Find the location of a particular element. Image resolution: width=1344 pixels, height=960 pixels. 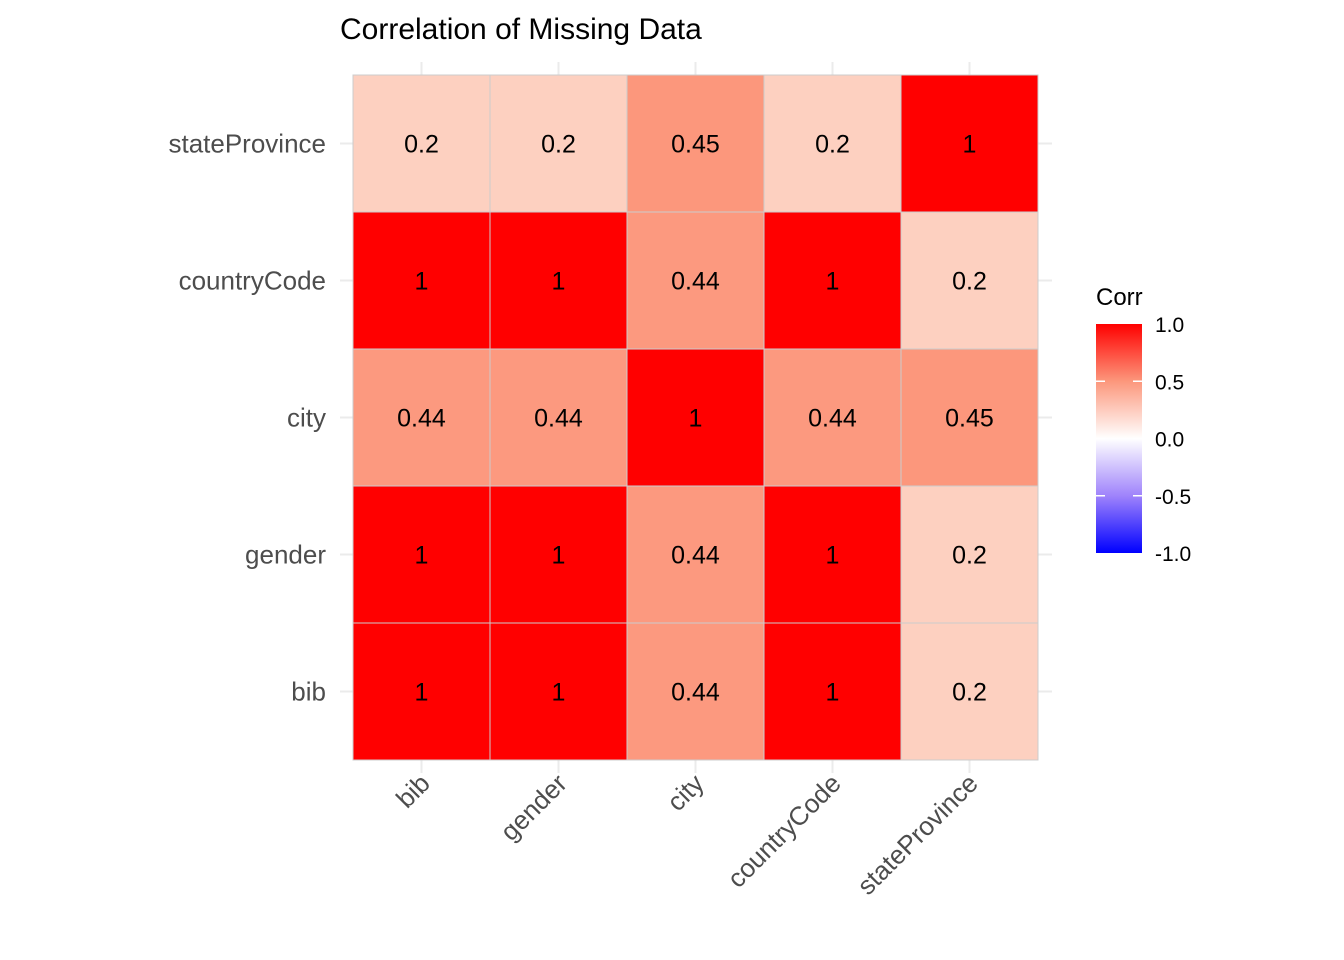

y-tick-label: bib is located at coordinates (308, 692).